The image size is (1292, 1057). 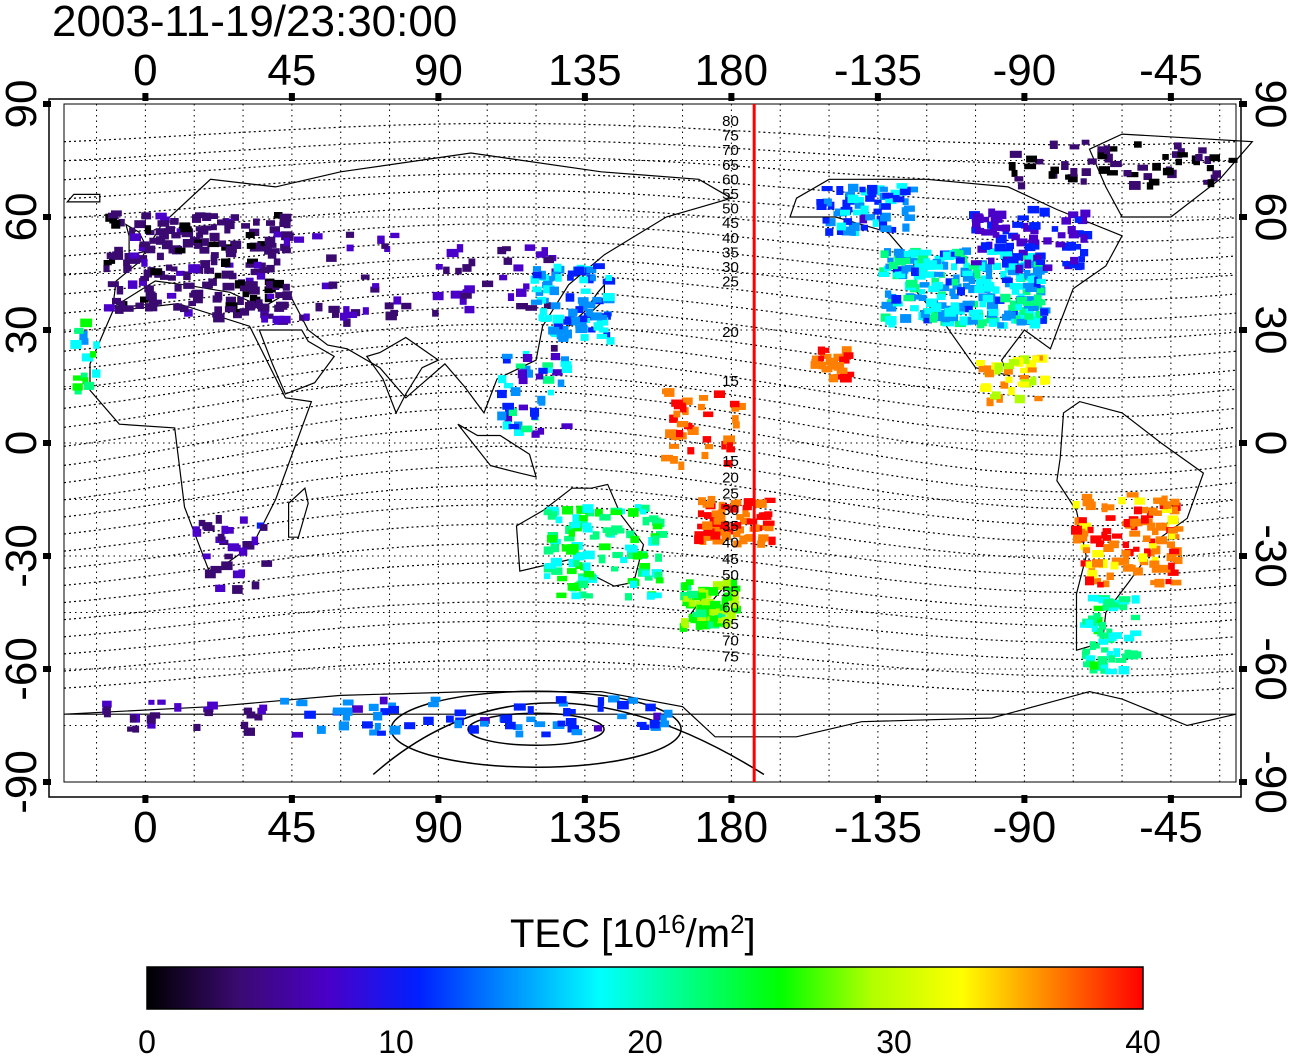 I want to click on right-lat-tick-label: -30, so click(x=1269, y=556).